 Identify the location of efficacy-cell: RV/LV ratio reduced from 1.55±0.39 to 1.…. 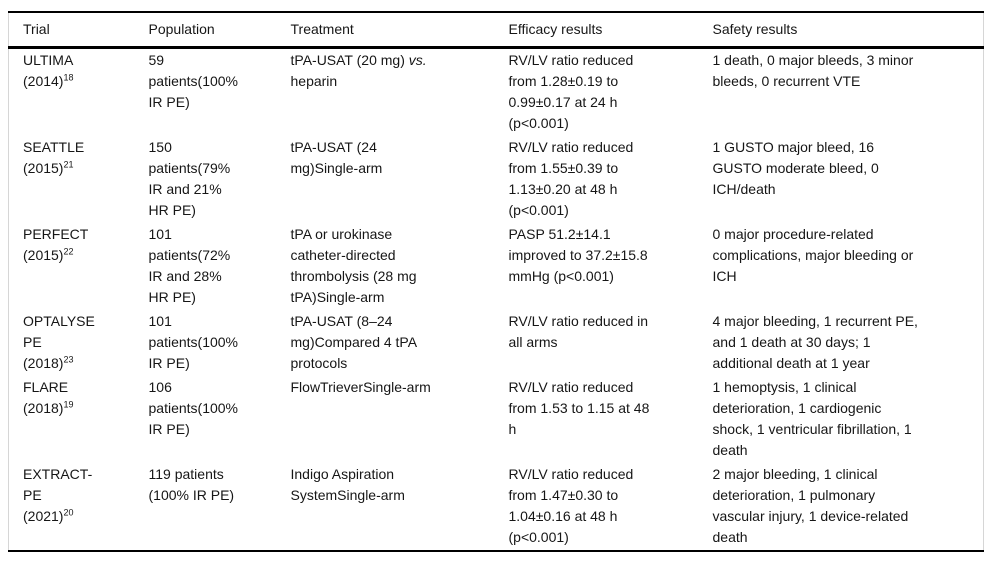
(571, 178).